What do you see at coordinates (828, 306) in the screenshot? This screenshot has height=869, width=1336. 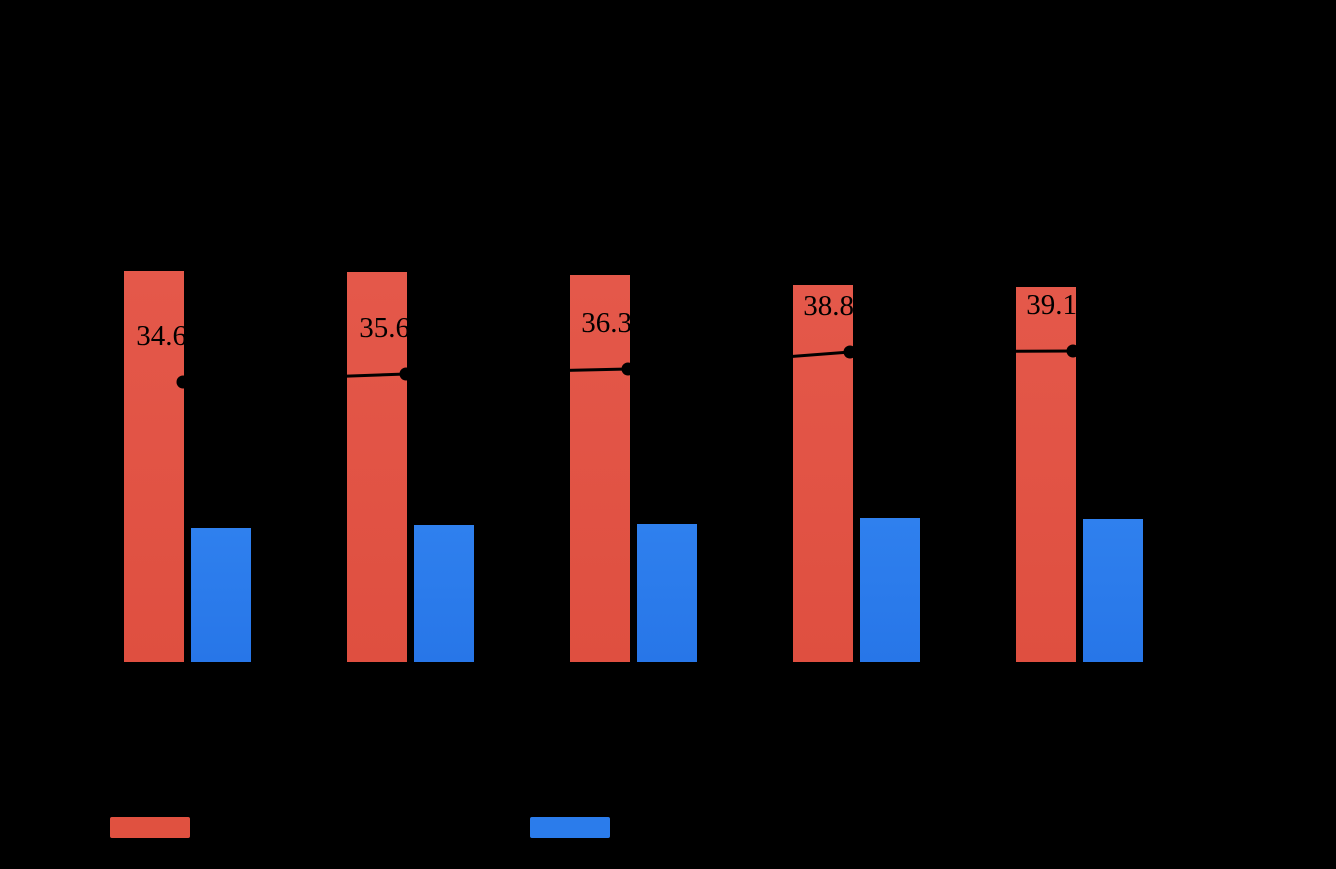 I see `data-label: 38.8` at bounding box center [828, 306].